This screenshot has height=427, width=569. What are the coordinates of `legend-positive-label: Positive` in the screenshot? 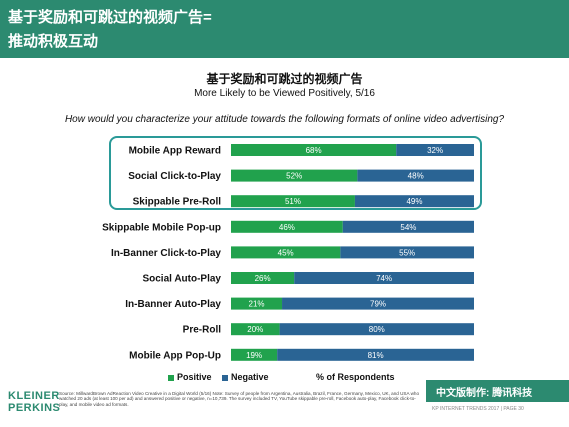 It's located at (194, 377).